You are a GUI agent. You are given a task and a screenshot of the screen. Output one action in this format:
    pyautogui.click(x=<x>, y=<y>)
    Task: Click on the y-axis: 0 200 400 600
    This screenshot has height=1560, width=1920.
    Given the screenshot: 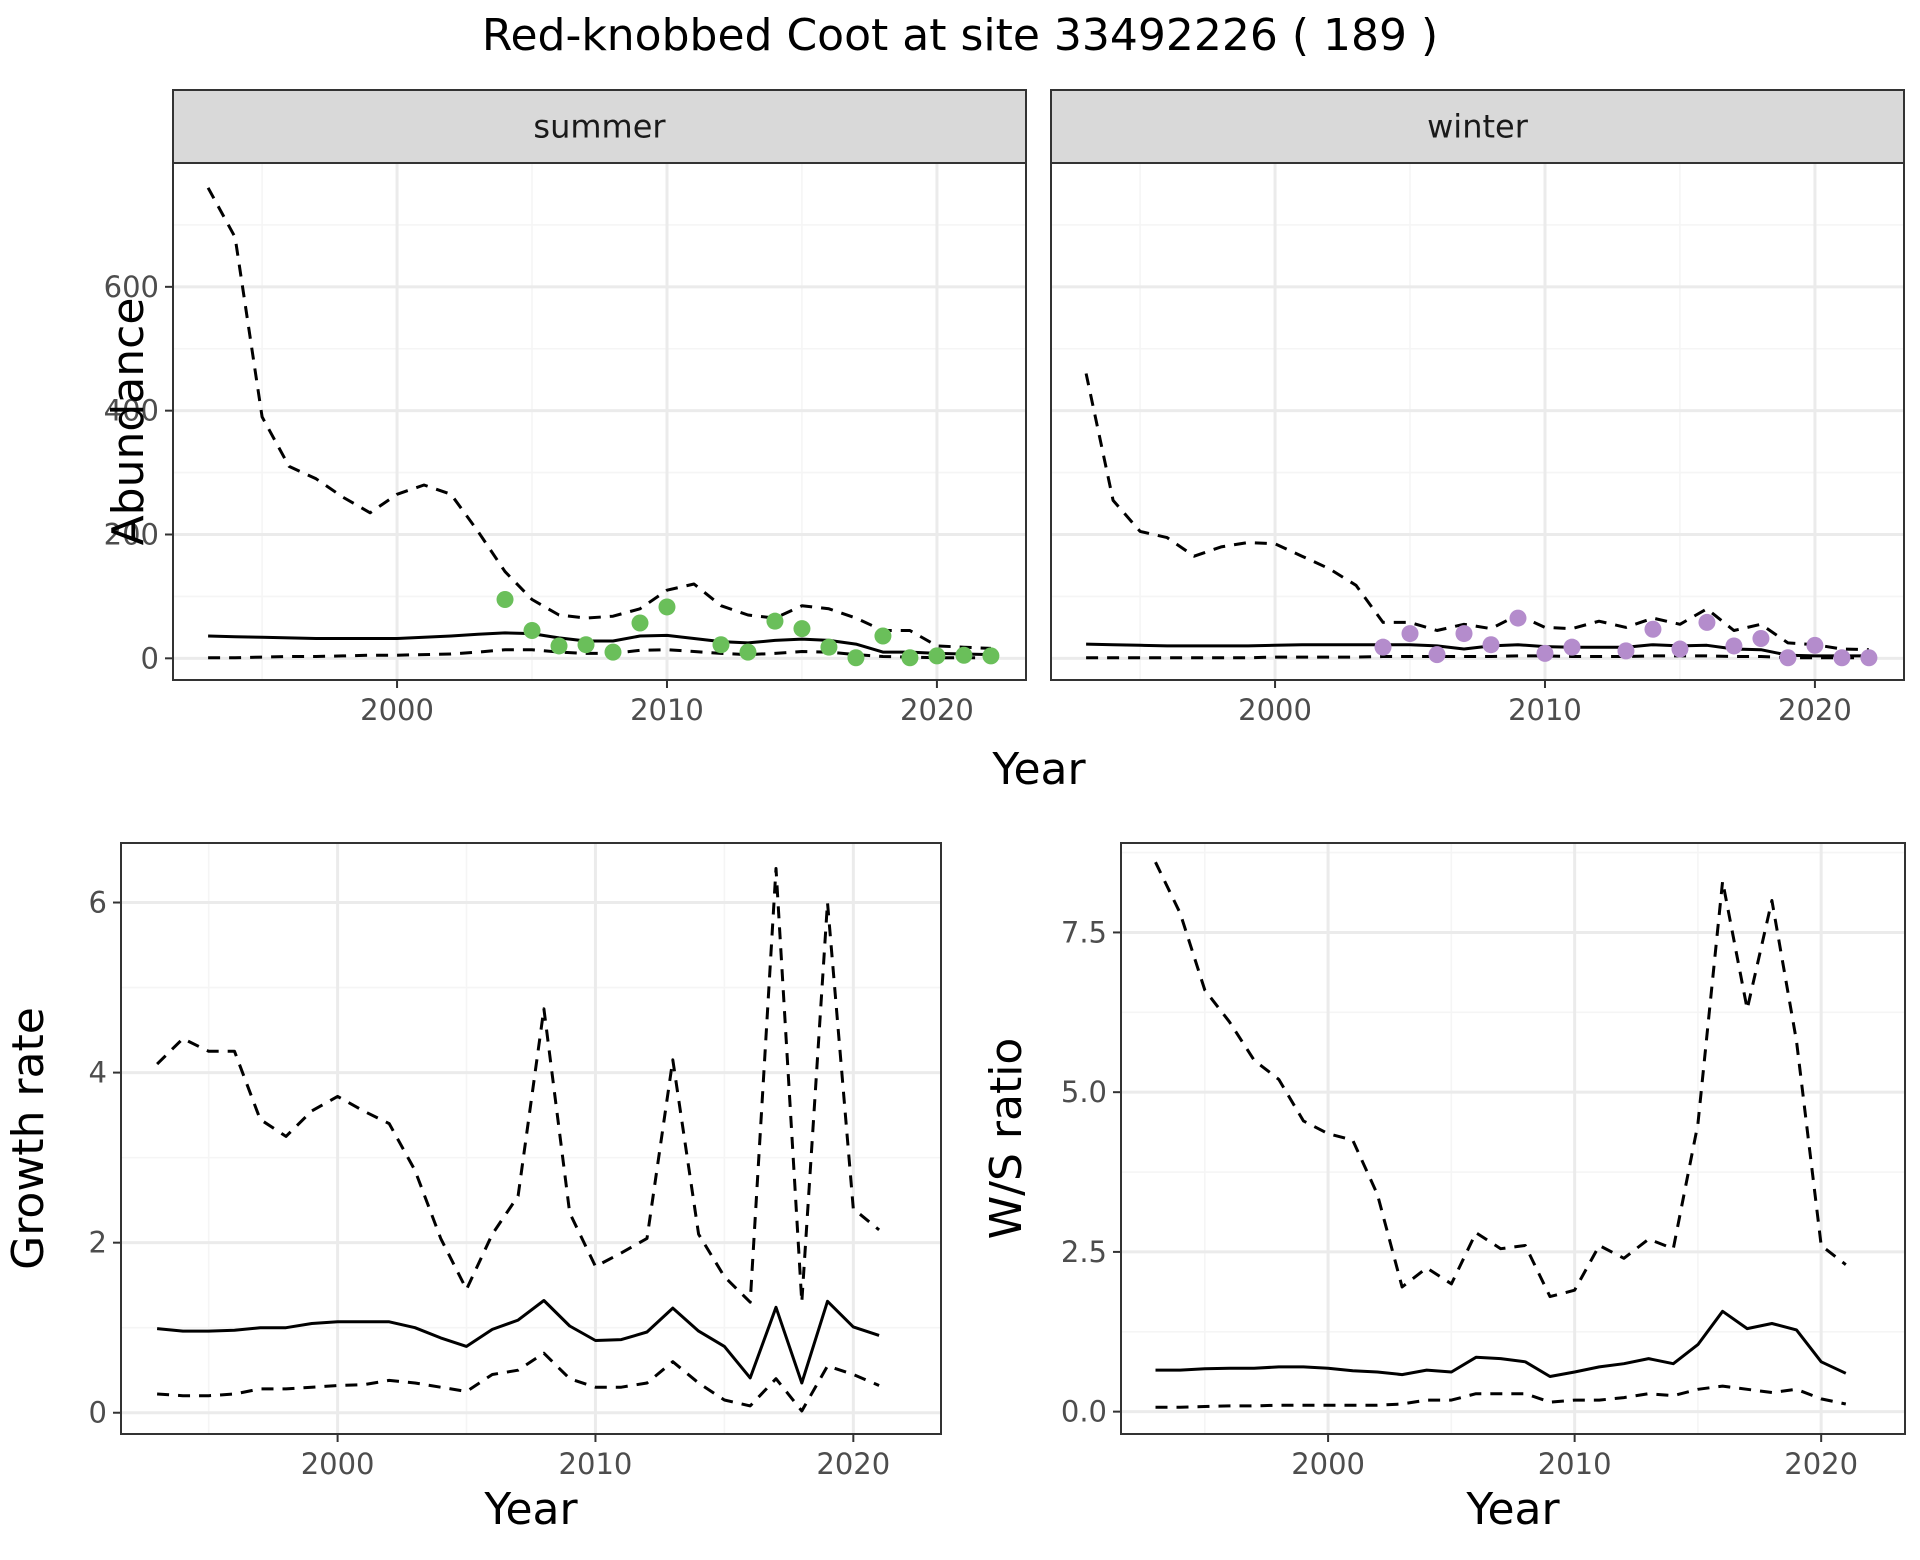 What is the action you would take?
    pyautogui.click(x=138, y=472)
    